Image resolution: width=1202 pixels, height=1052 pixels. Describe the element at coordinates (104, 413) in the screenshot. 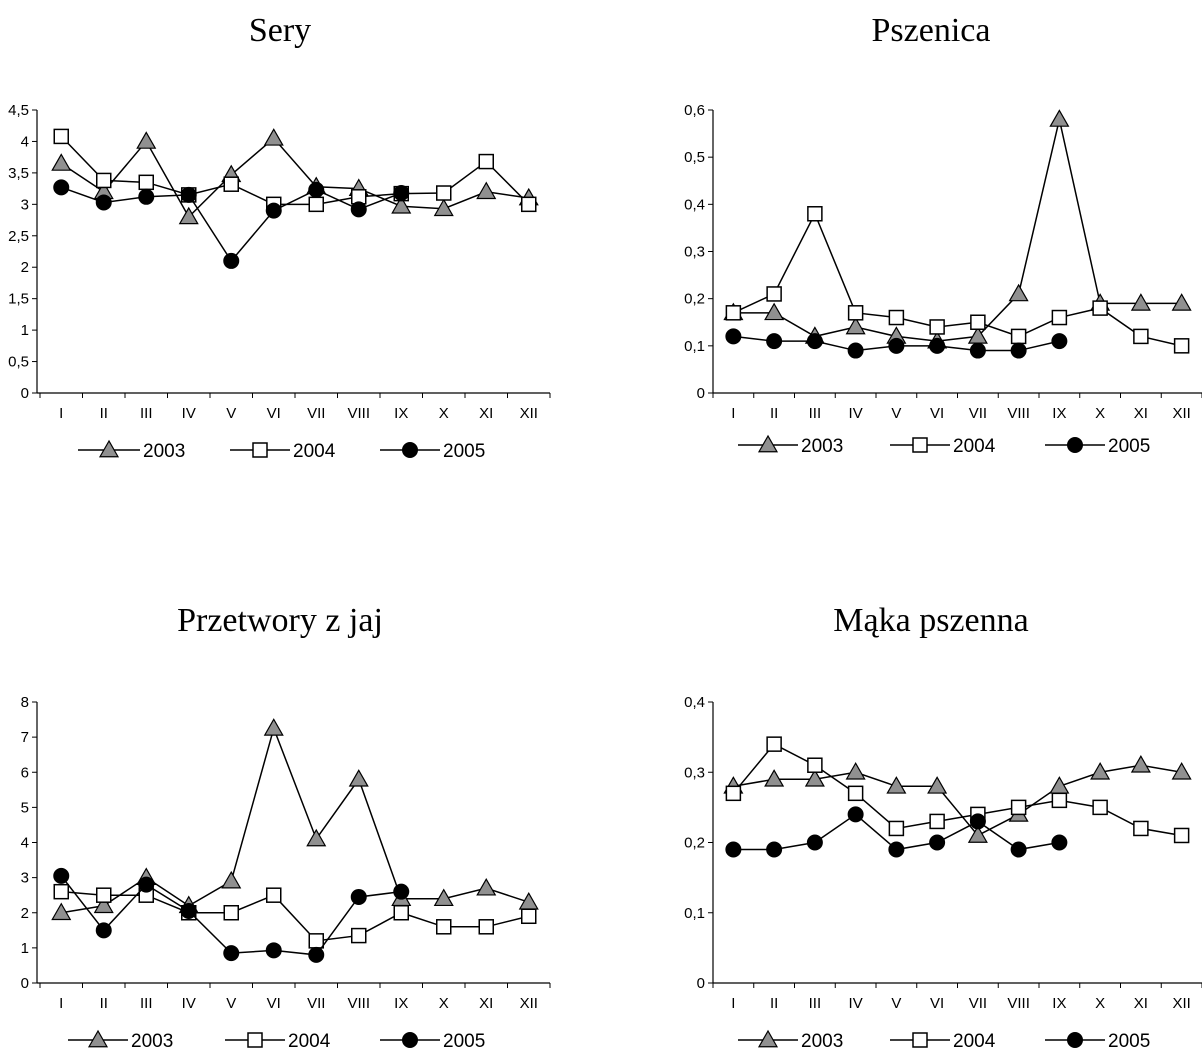

I see `x-tick-label: II` at that location.